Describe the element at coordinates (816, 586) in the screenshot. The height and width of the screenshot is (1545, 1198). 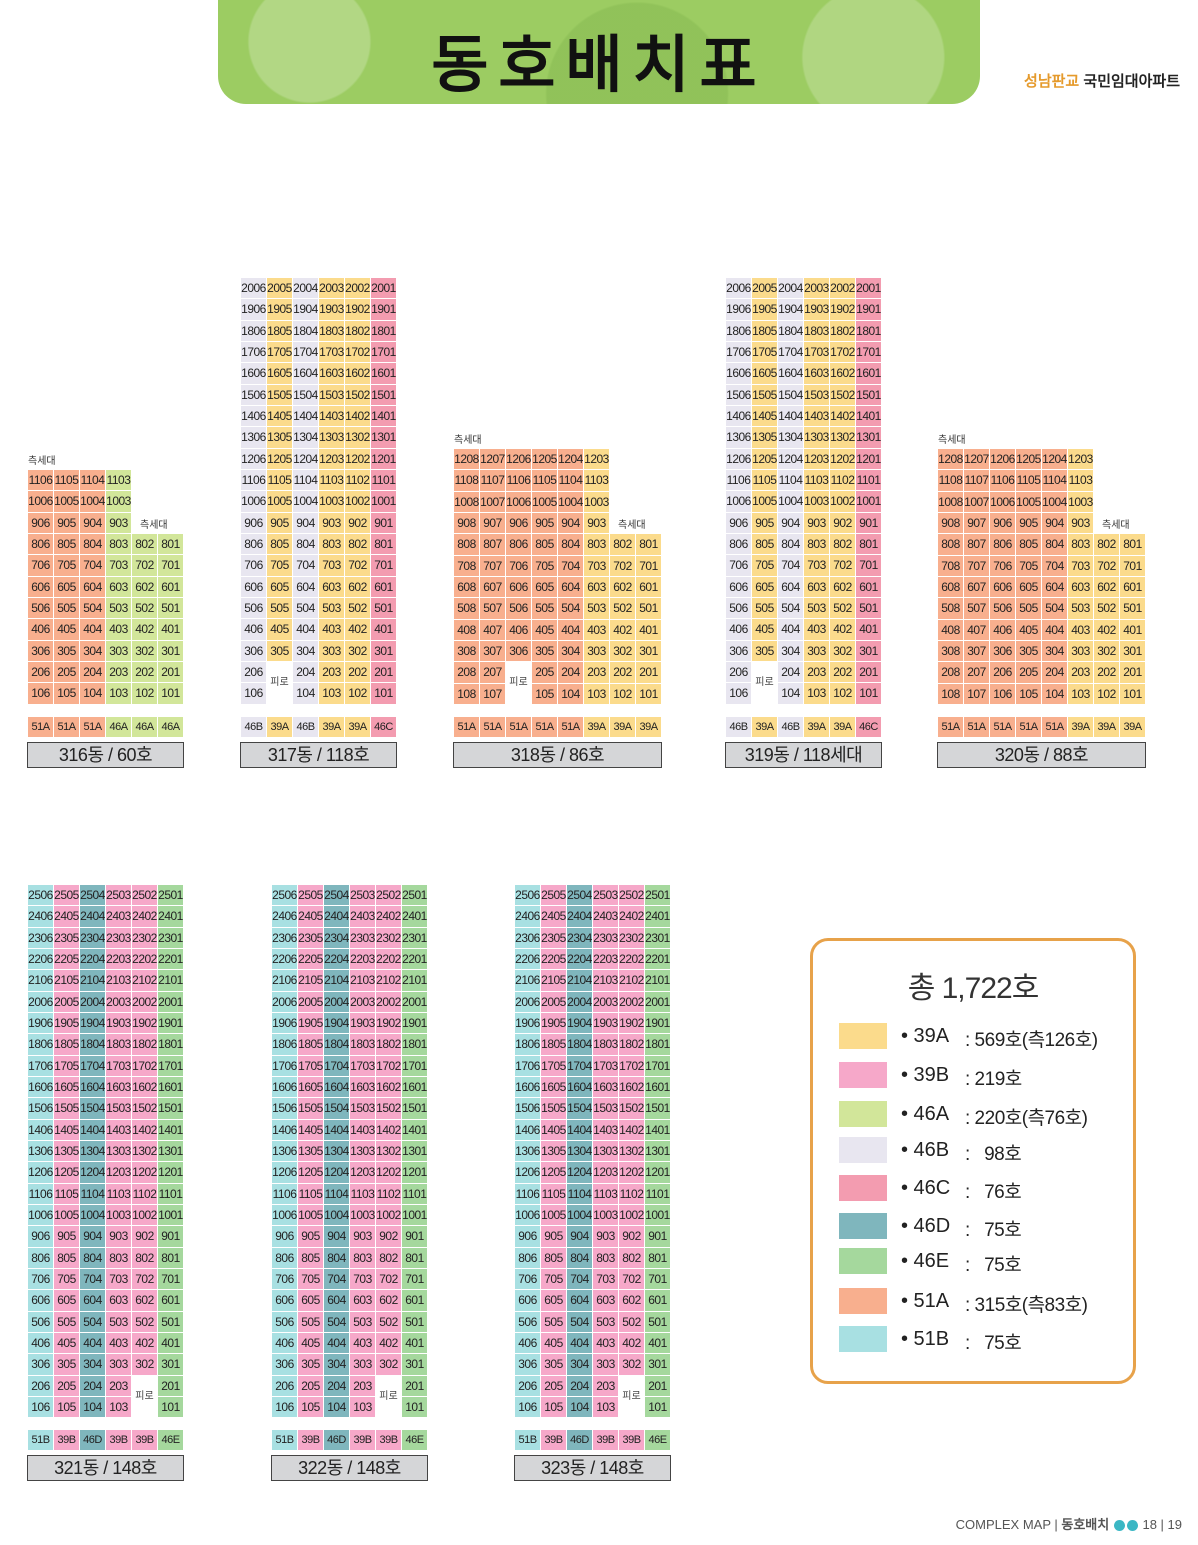
I see `unit-cell: 603` at that location.